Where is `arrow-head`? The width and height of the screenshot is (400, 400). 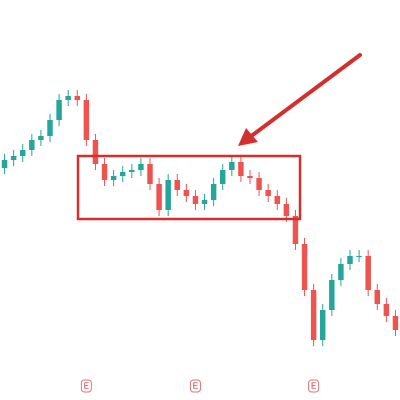 arrow-head is located at coordinates (248, 137).